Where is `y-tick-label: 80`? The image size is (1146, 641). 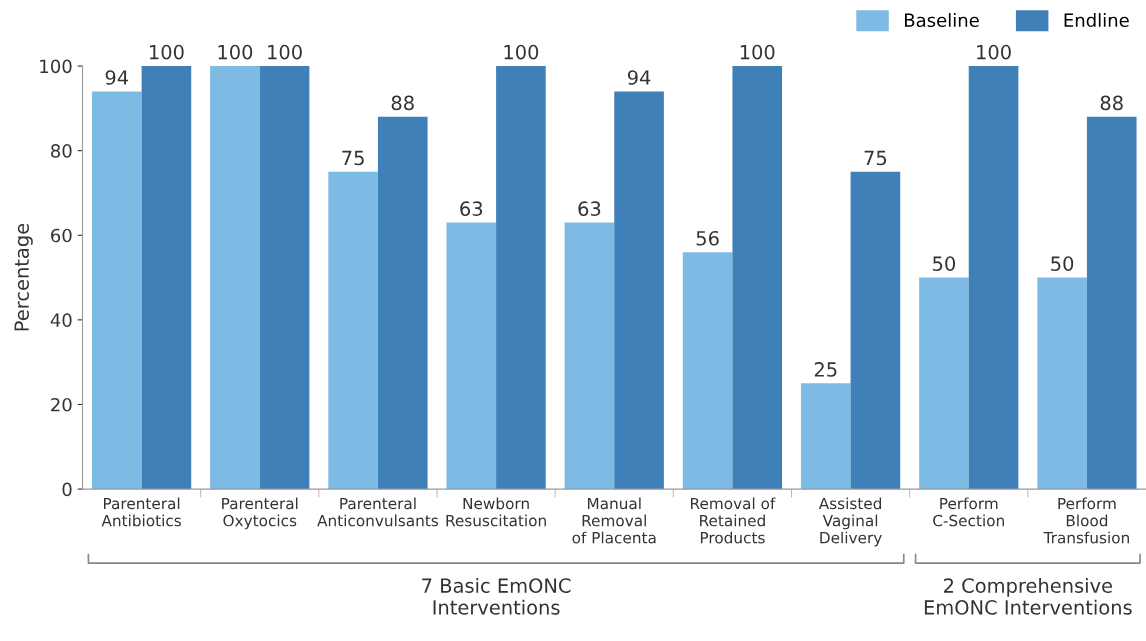
y-tick-label: 80 is located at coordinates (61, 151).